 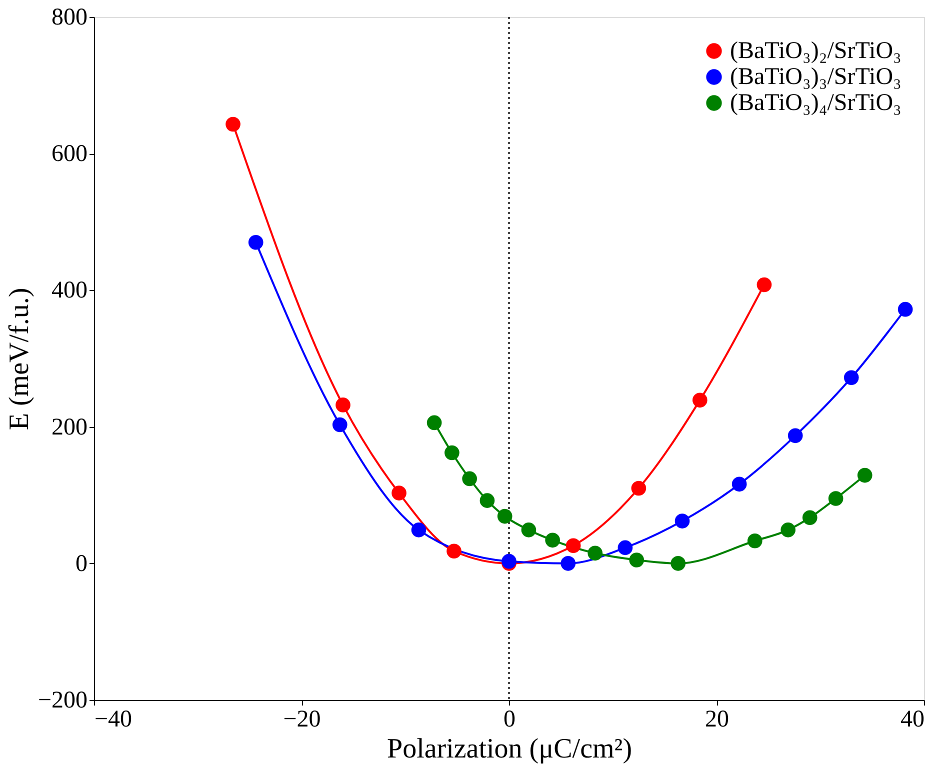 What do you see at coordinates (70, 291) in the screenshot?
I see `y-tick-label: 400` at bounding box center [70, 291].